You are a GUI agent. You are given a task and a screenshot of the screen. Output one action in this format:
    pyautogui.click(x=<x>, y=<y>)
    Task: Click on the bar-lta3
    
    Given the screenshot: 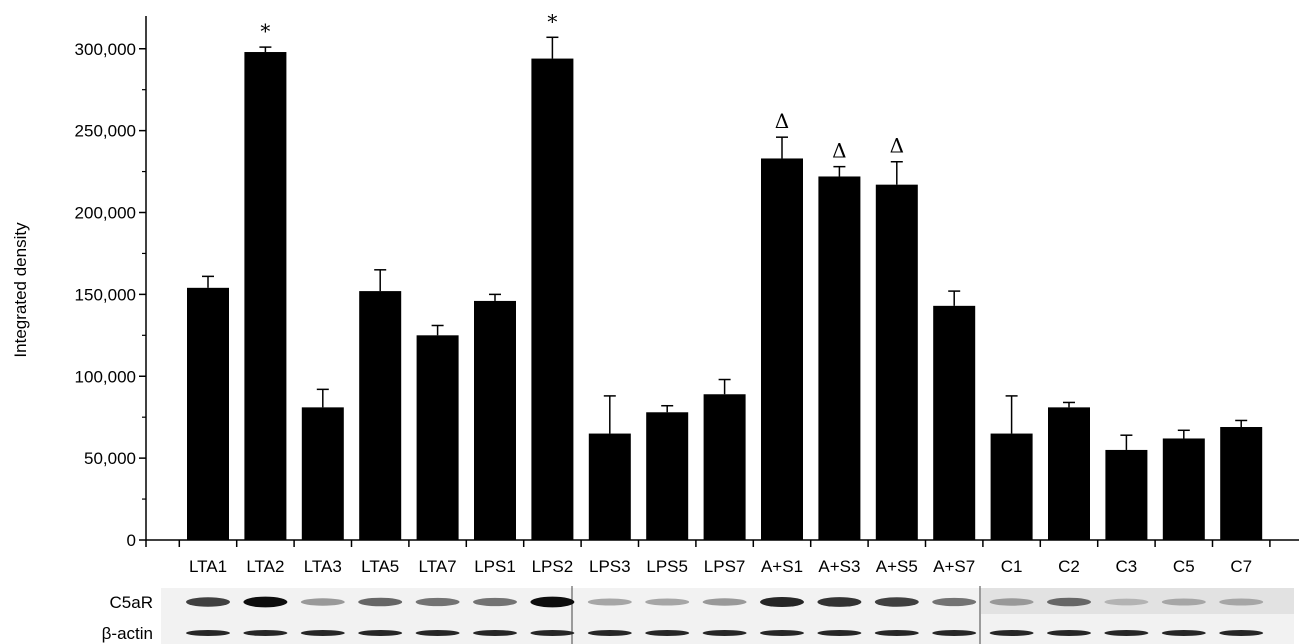 What is the action you would take?
    pyautogui.click(x=322, y=473)
    